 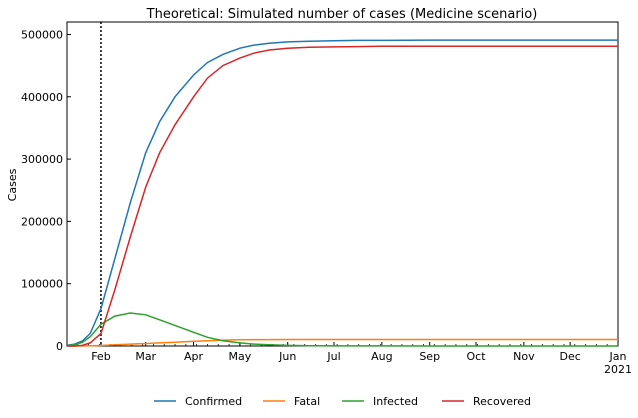 What do you see at coordinates (100, 356) in the screenshot?
I see `x-tick-label: Feb` at bounding box center [100, 356].